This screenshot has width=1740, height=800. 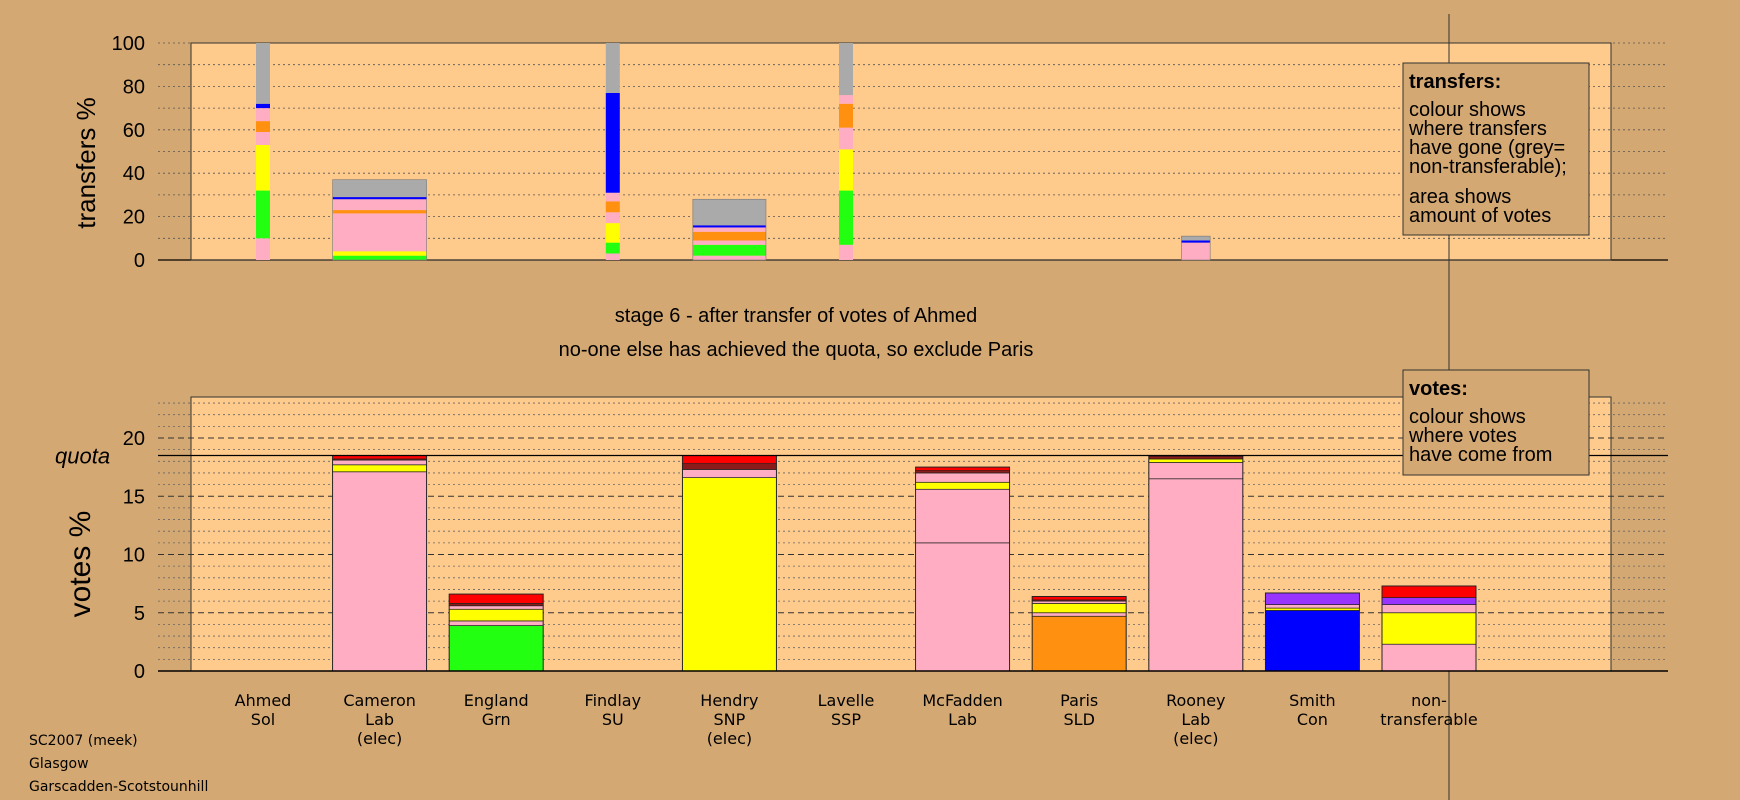 I want to click on transfers-legend-line: area shows, so click(x=1460, y=197).